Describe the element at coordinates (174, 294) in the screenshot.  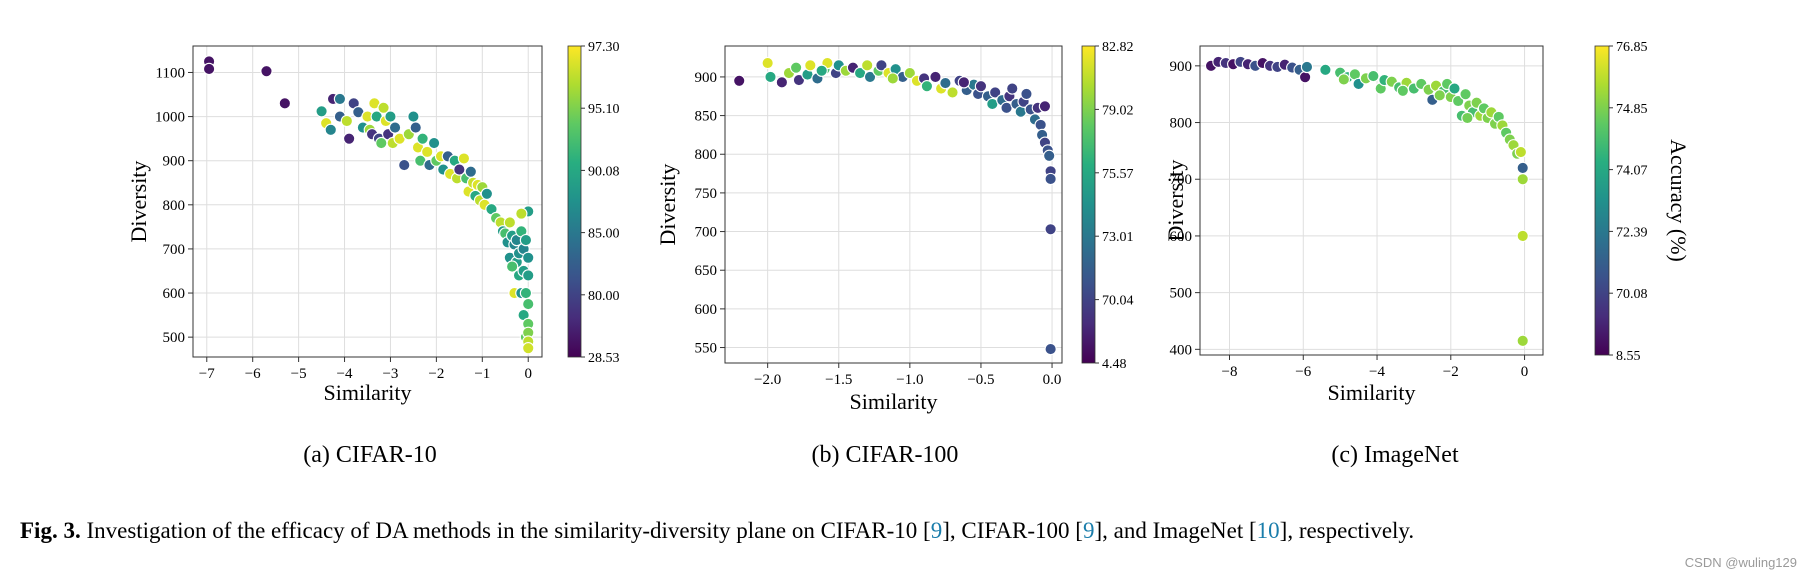
I see `y-tick-label: 600` at that location.